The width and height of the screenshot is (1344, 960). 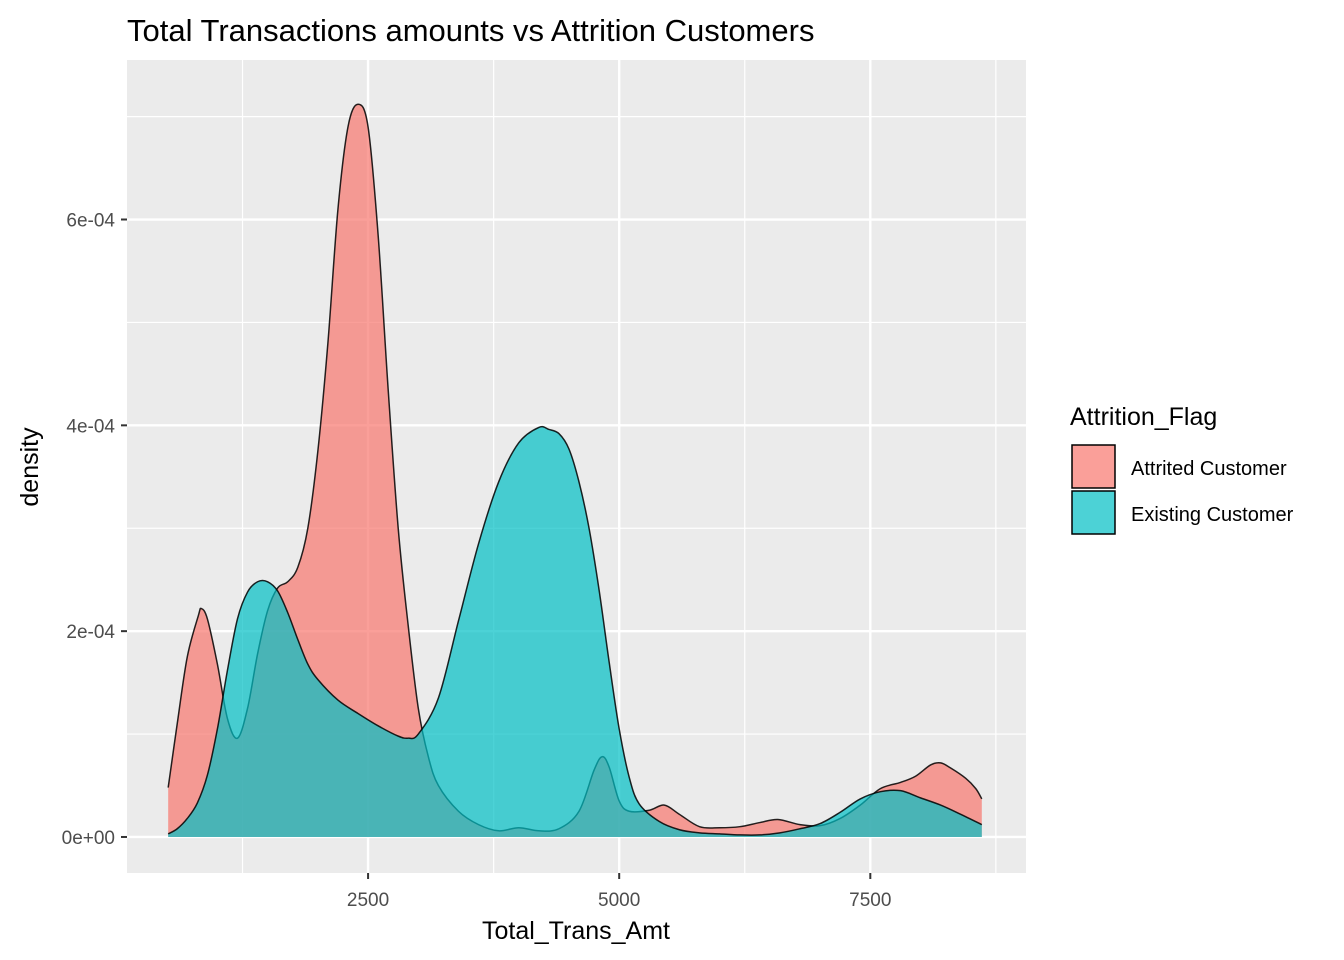 I want to click on x-tick-label: 7500, so click(x=870, y=900).